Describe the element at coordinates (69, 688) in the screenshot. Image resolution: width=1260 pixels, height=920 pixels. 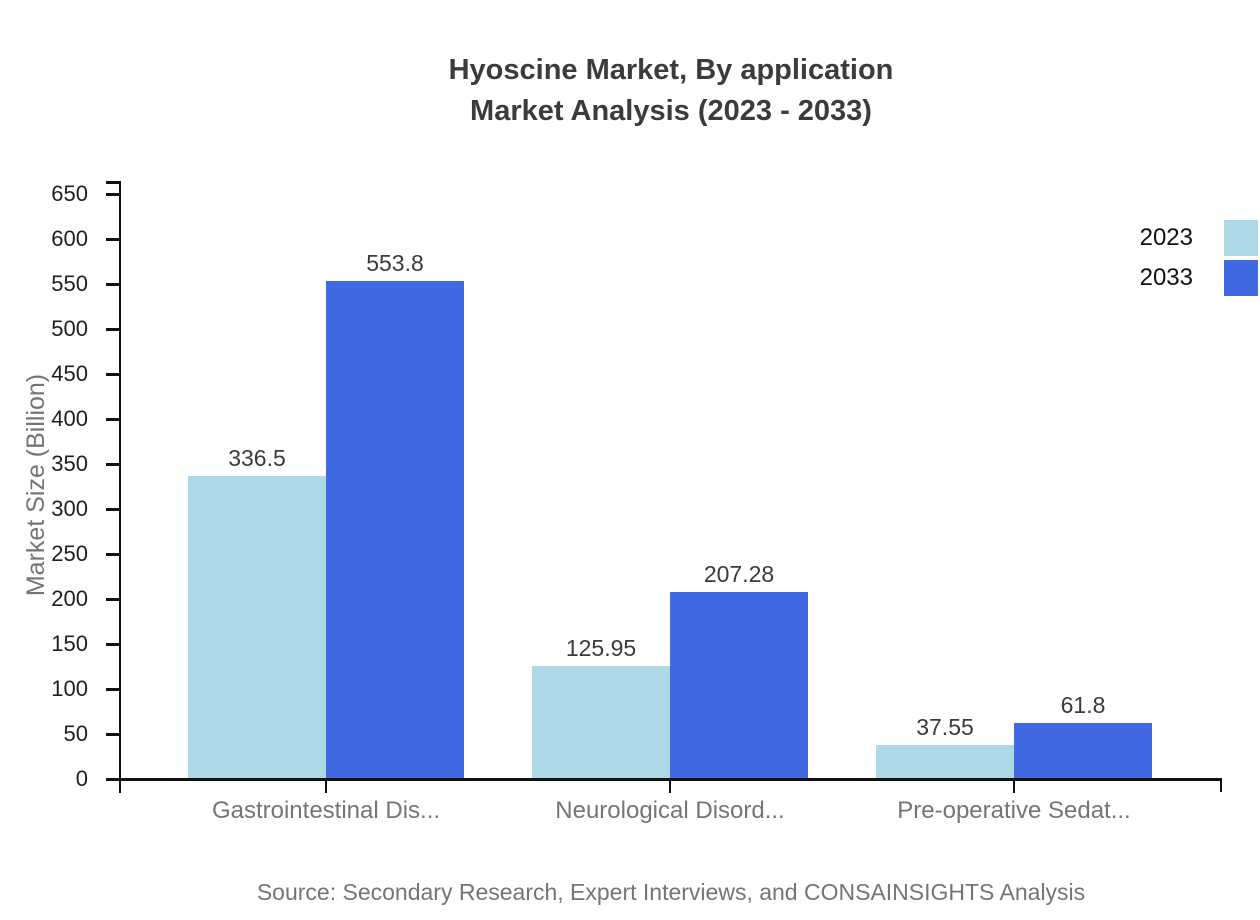
I see `y-tick-label: 100` at that location.